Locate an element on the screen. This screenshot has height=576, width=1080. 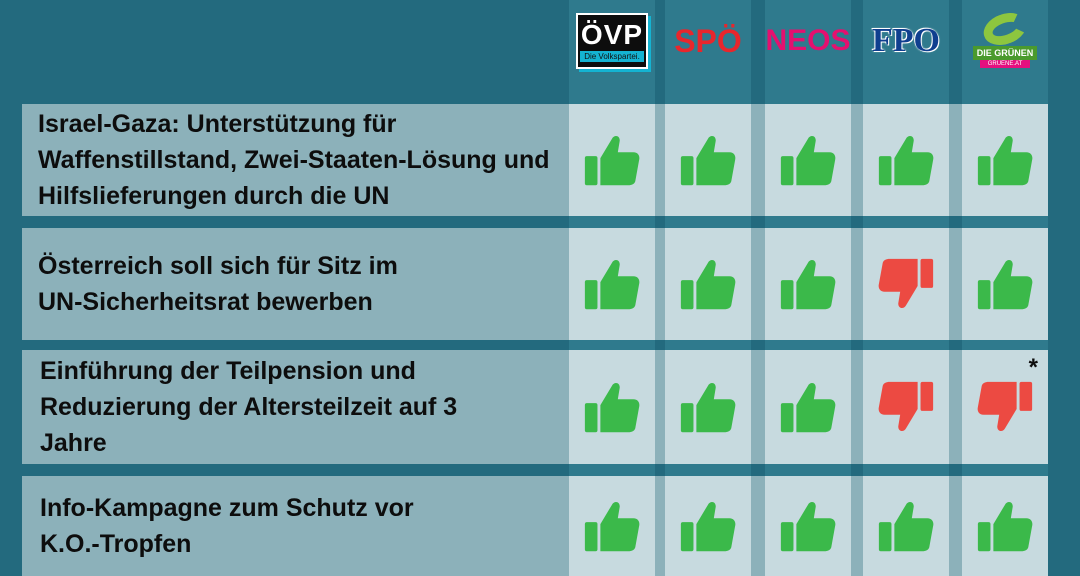
gruene-logo-text: DIE GRÜNEN is located at coordinates (1005, 53).